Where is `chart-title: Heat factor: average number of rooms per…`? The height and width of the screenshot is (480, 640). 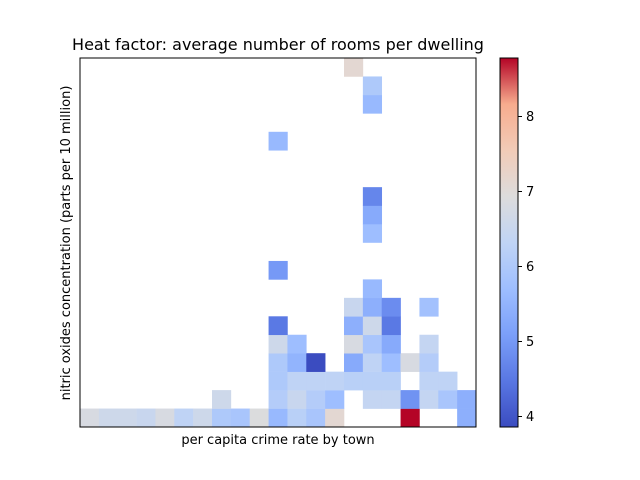 chart-title: Heat factor: average number of rooms per… is located at coordinates (278, 44).